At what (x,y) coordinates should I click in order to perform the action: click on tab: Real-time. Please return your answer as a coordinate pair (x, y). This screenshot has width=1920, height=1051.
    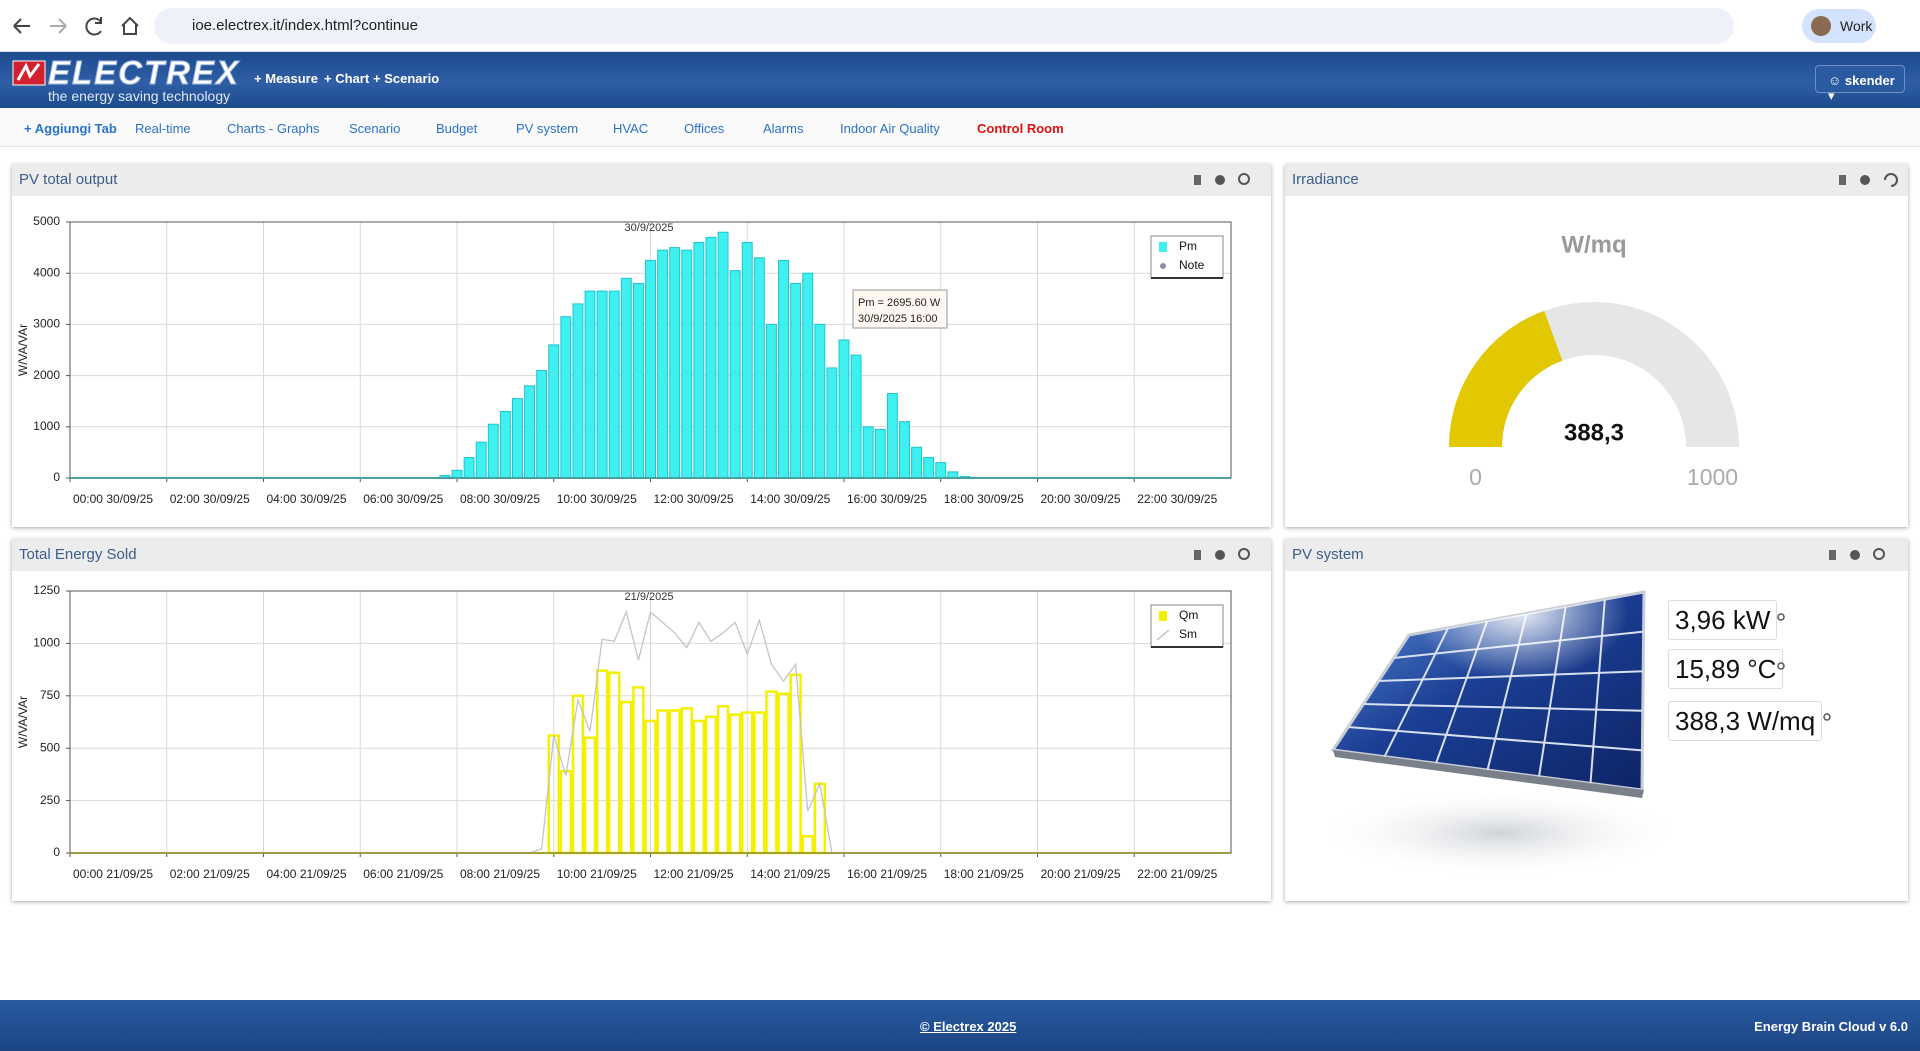
    Looking at the image, I should click on (163, 128).